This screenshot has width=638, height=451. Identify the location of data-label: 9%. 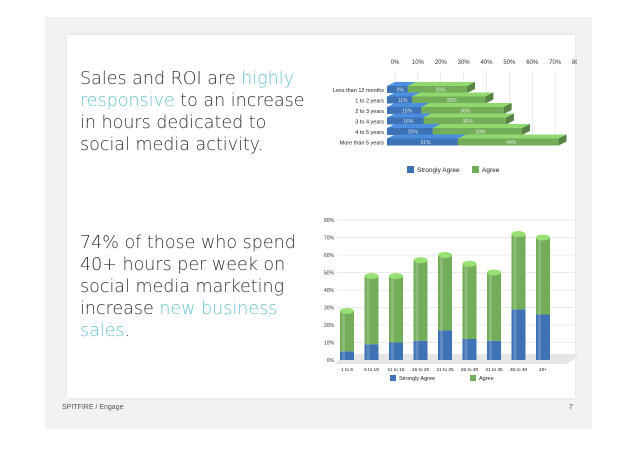
(401, 91).